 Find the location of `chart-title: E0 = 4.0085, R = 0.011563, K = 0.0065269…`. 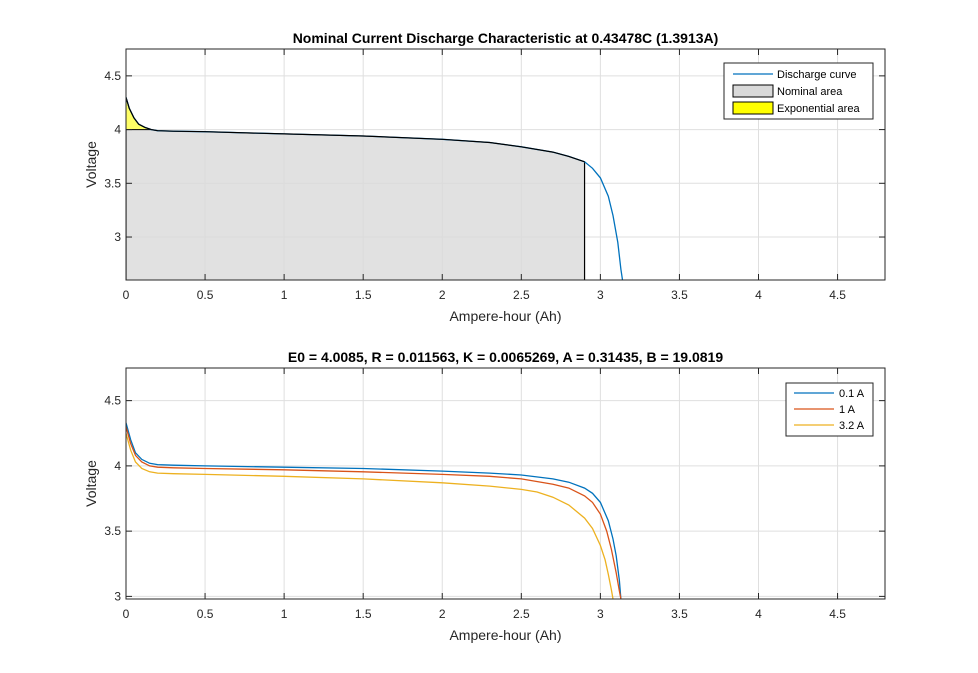

chart-title: E0 = 4.0085, R = 0.011563, K = 0.0065269… is located at coordinates (505, 357).